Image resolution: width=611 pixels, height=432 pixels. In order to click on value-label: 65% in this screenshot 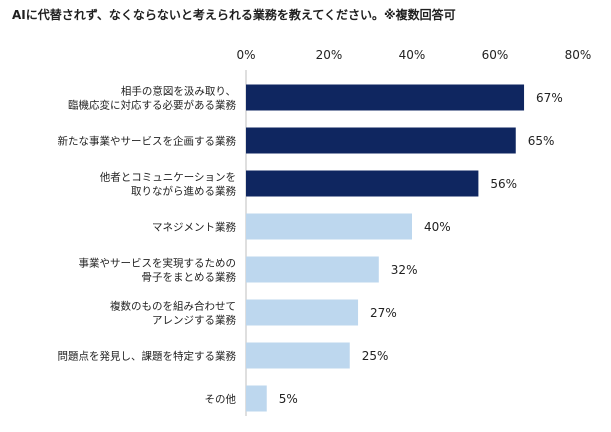, I will do `click(541, 141)`.